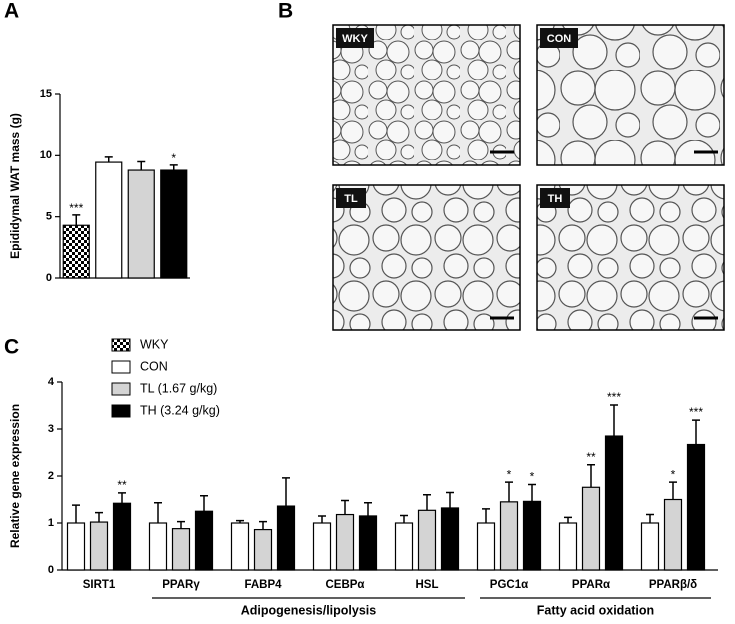 The image size is (735, 624). I want to click on y-tick-label: 15, so click(46, 94).